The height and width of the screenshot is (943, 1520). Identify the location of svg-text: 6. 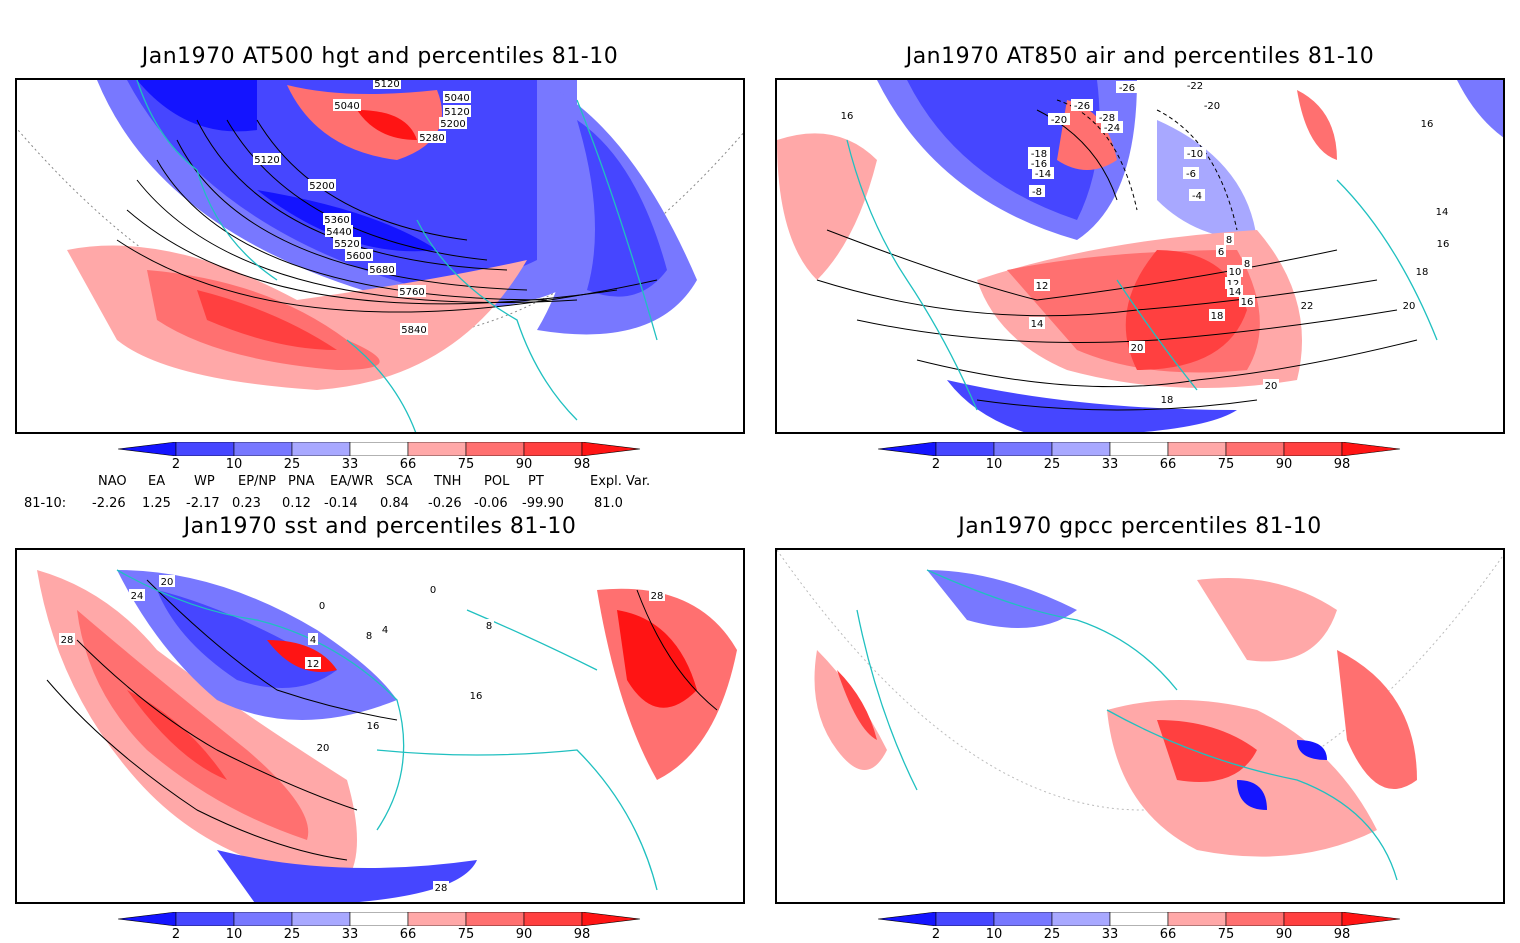
(1221, 252).